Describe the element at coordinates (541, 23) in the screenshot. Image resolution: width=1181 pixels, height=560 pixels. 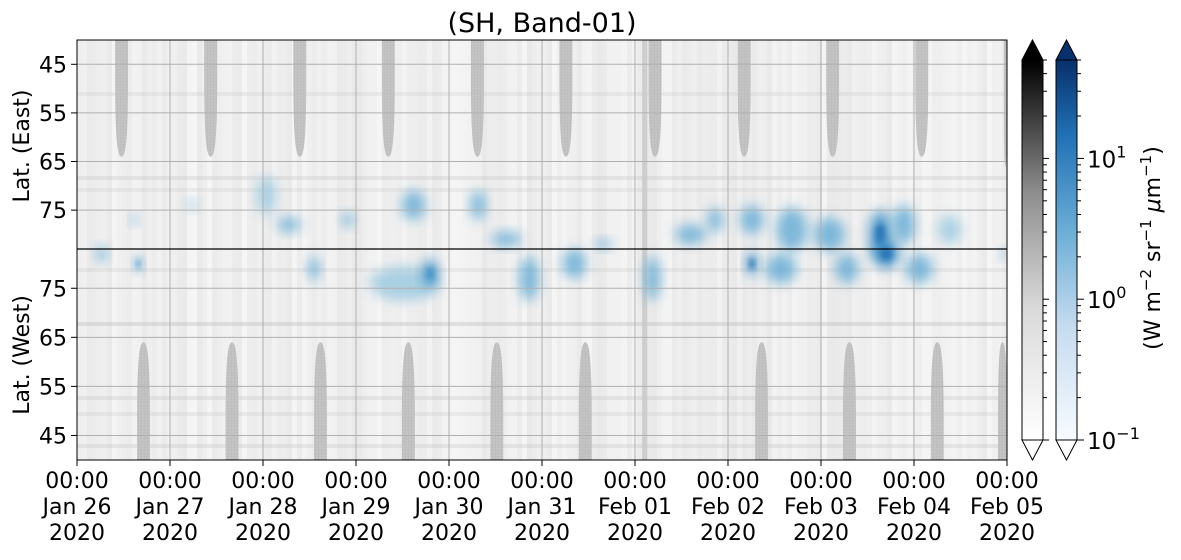
I see `chart-title: (SH, Band-01)` at that location.